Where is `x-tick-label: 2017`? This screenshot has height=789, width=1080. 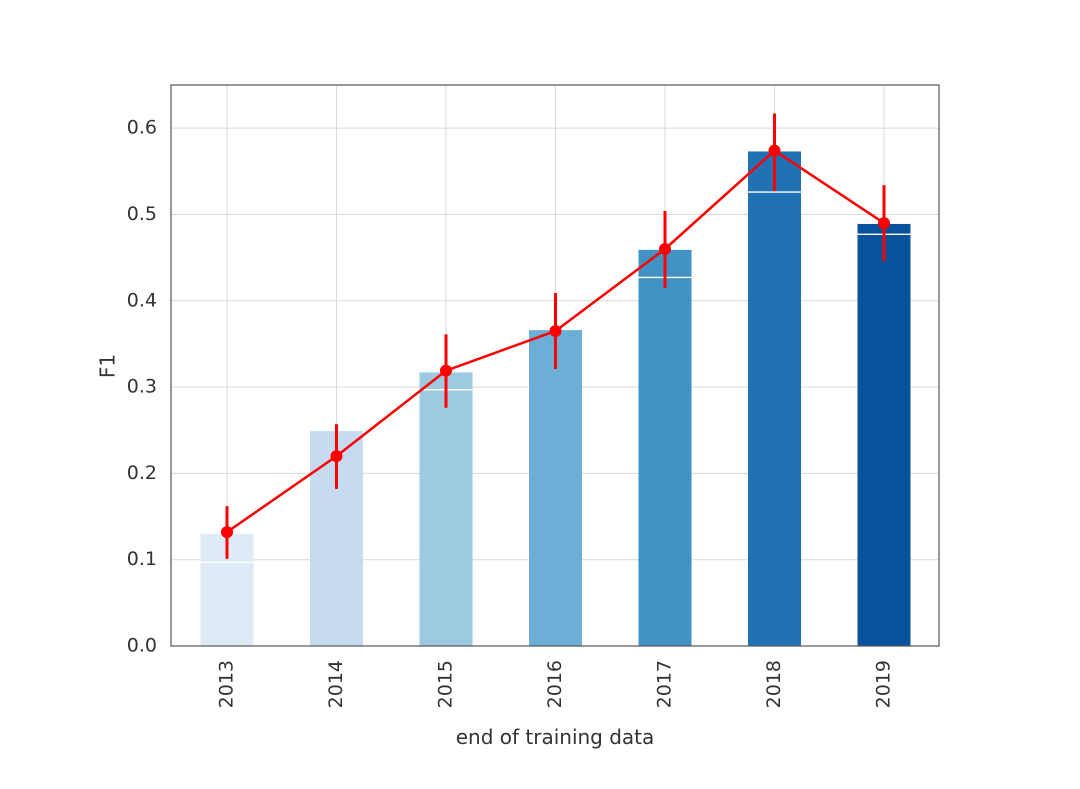 x-tick-label: 2017 is located at coordinates (665, 684).